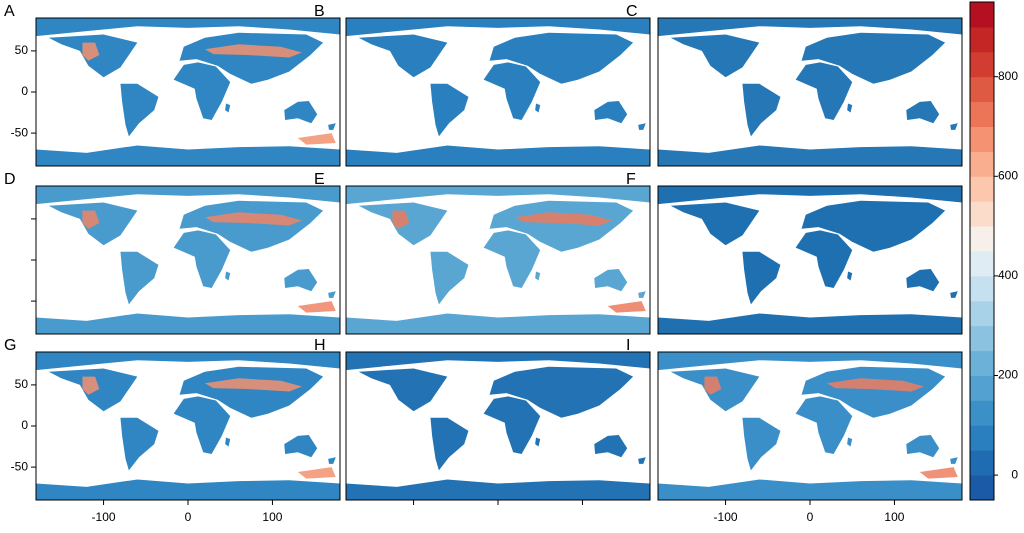  What do you see at coordinates (320, 345) in the screenshot?
I see `panel-letter: H` at bounding box center [320, 345].